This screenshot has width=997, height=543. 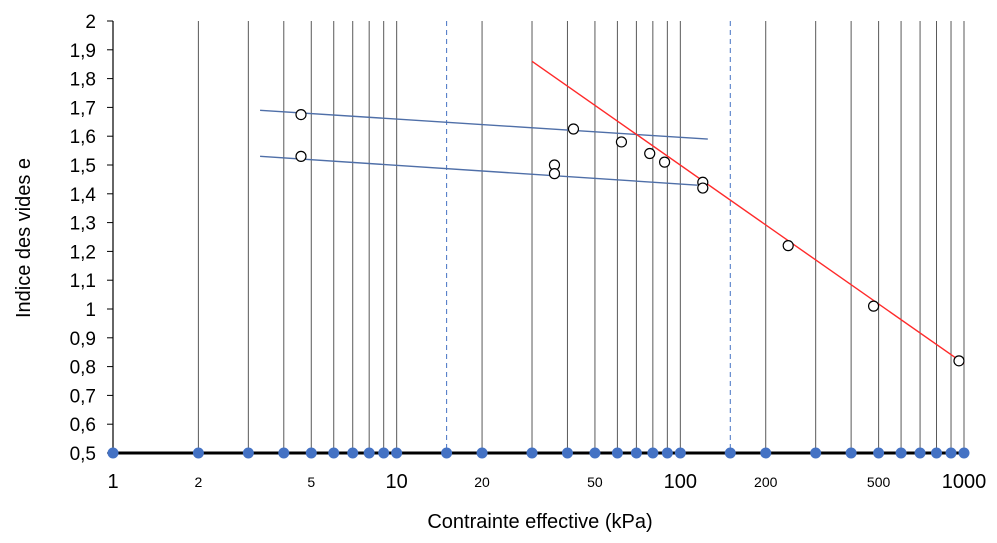 I want to click on x-tick-label: 20, so click(x=482, y=482).